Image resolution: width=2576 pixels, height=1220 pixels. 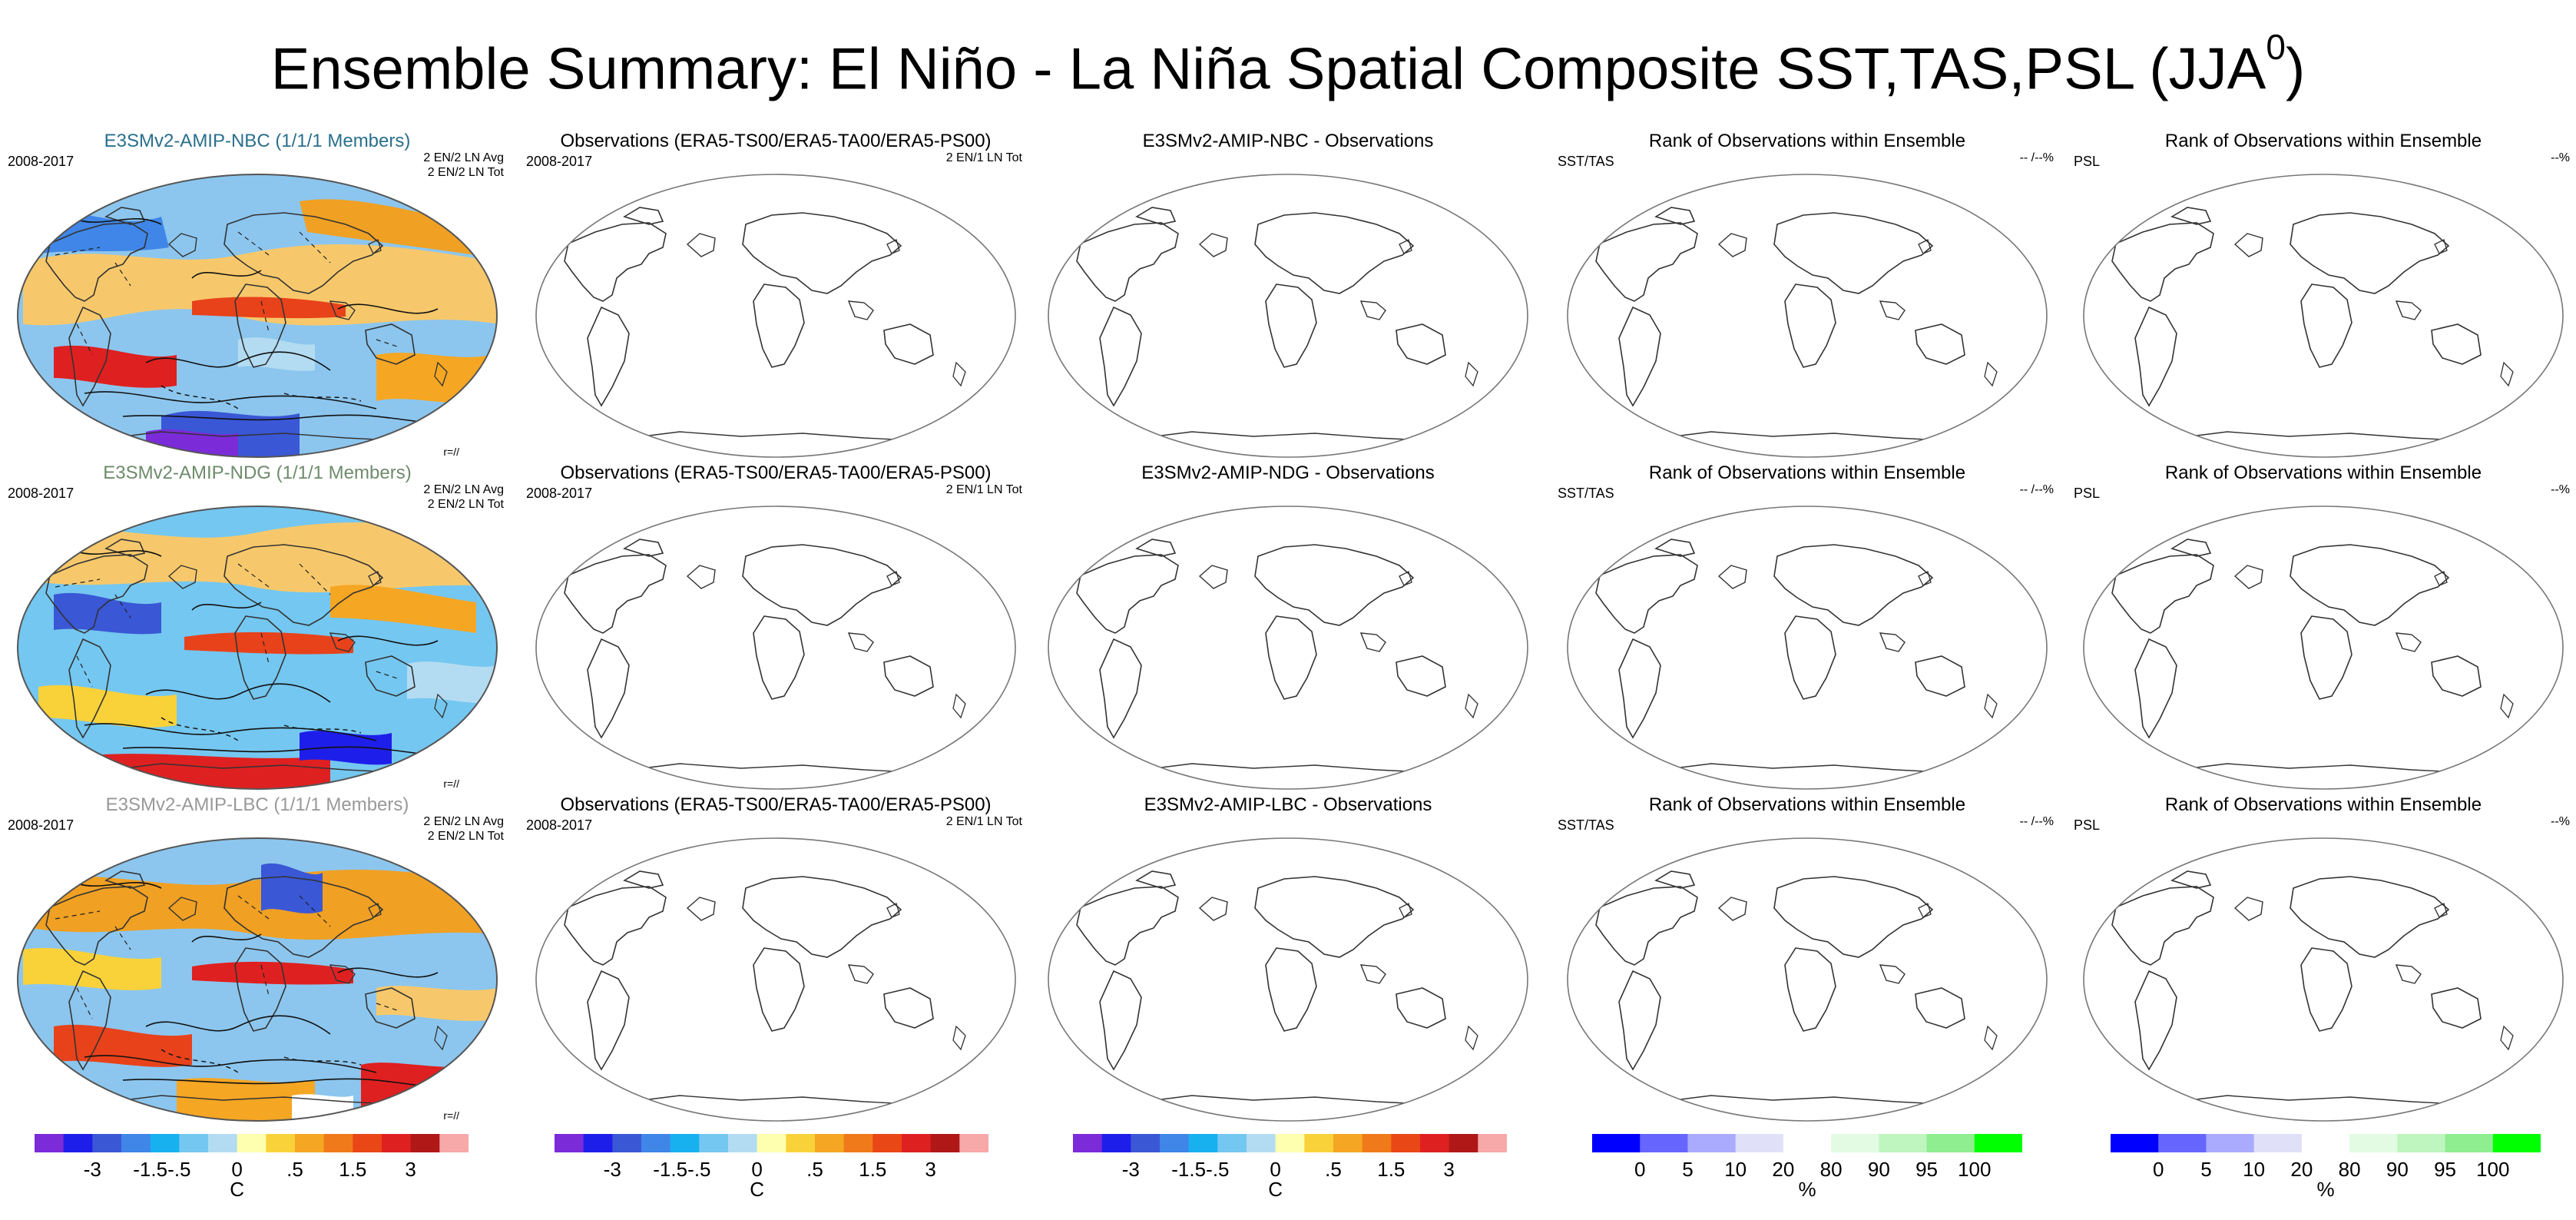 What do you see at coordinates (983, 157) in the screenshot?
I see `panel-obs-row1-stats: 2 EN/1 LN Tot` at bounding box center [983, 157].